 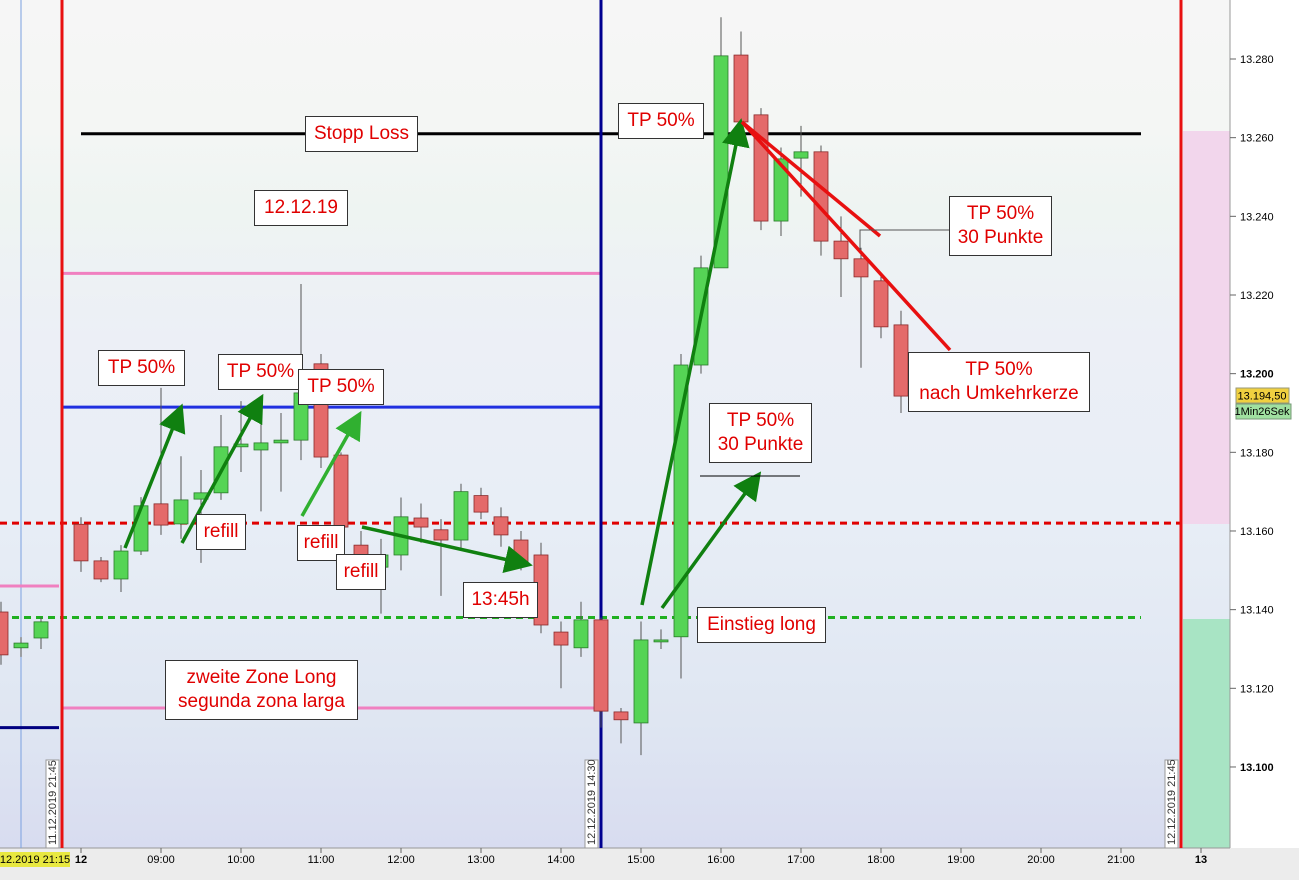 I want to click on annotation-text: Stopp Loss, so click(x=361, y=133).